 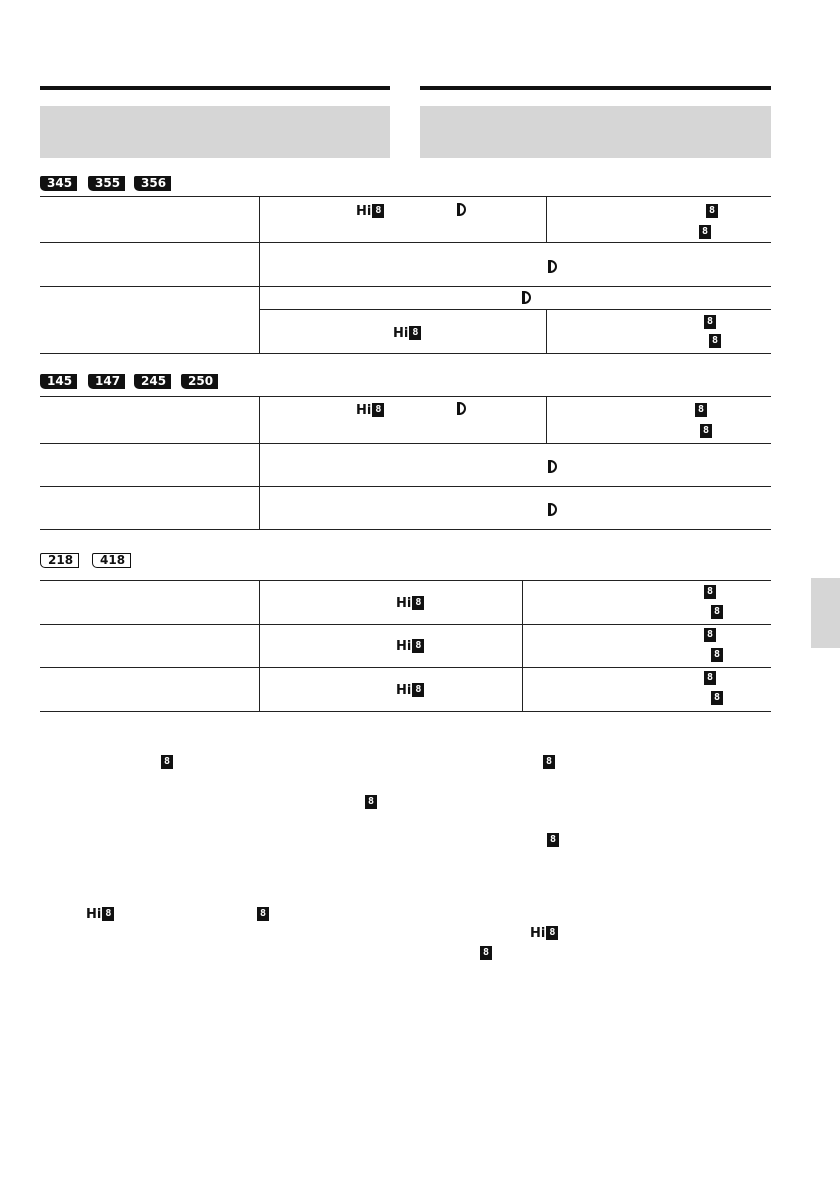 What do you see at coordinates (107, 183) in the screenshot?
I see `model-badge: 355` at bounding box center [107, 183].